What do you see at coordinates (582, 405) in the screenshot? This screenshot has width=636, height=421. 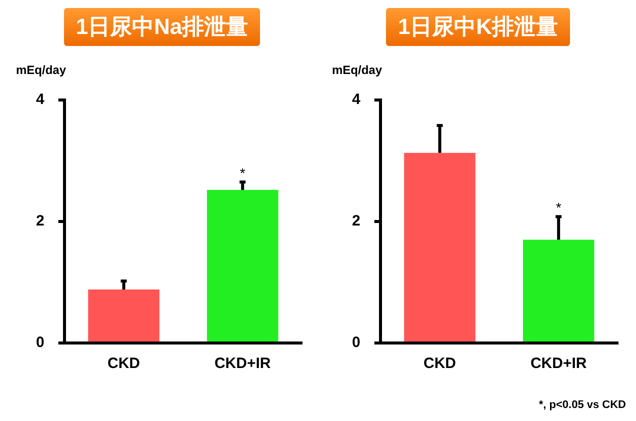 I see `text: *, p<0.05 vs CKD` at bounding box center [582, 405].